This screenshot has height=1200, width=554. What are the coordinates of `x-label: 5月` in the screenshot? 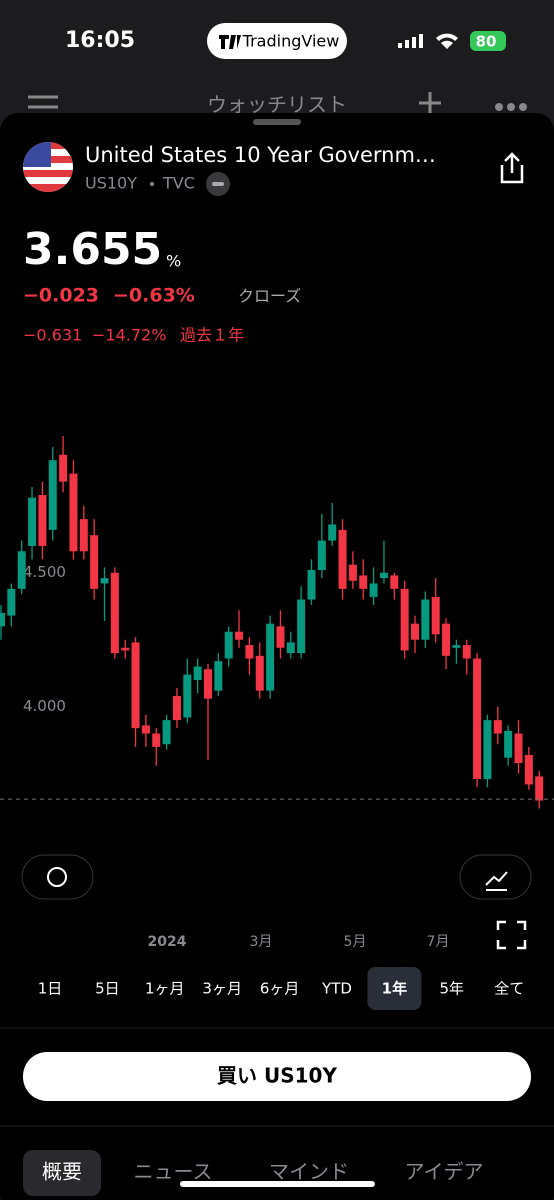 It's located at (355, 942).